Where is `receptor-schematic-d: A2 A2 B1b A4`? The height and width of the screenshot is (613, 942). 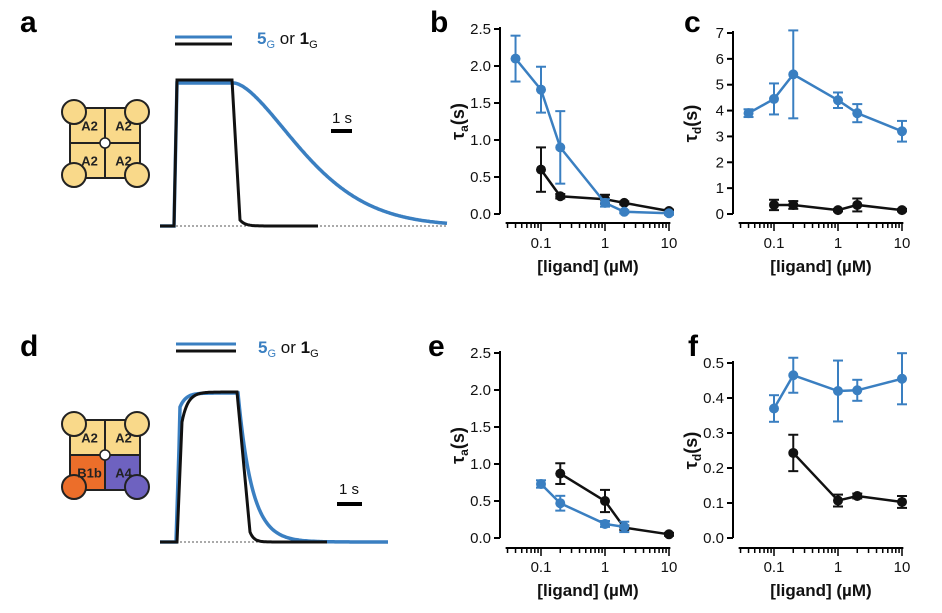
receptor-schematic-d: A2 A2 B1b A4 is located at coordinates (105, 455).